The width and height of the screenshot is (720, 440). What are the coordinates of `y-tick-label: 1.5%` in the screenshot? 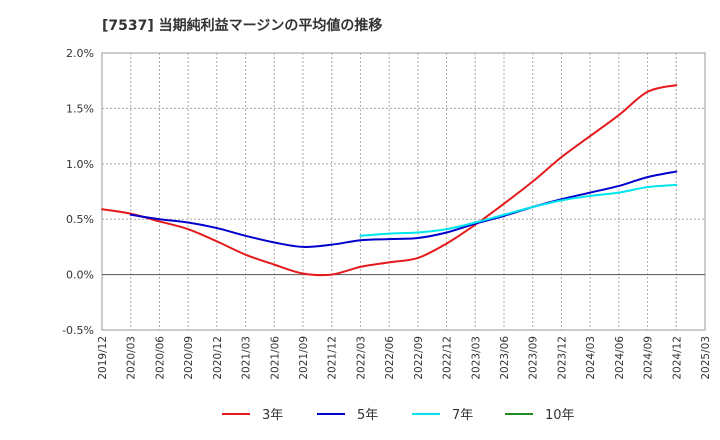 It's located at (80, 108).